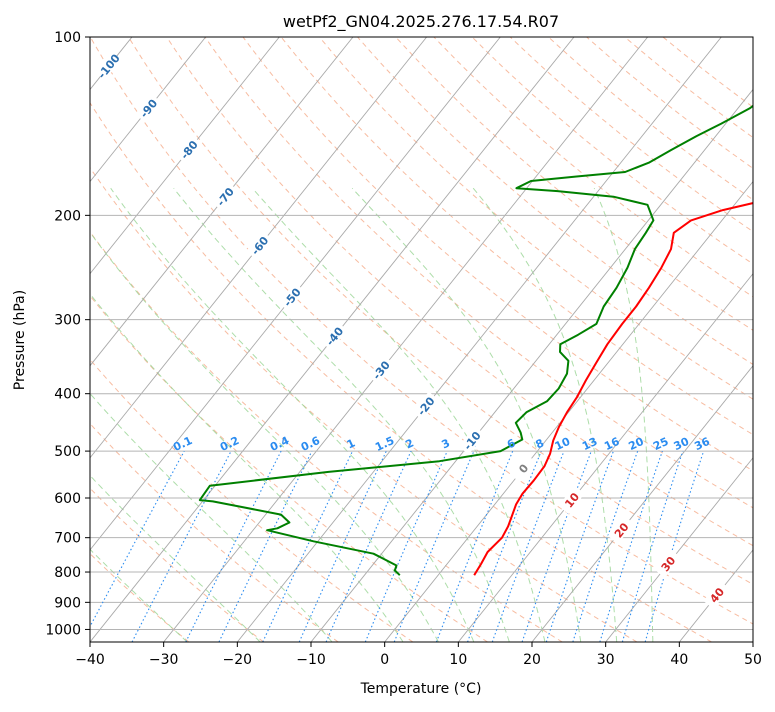 The width and height of the screenshot is (775, 712). I want to click on y-axis-label: Pressure (hPa), so click(20, 340).